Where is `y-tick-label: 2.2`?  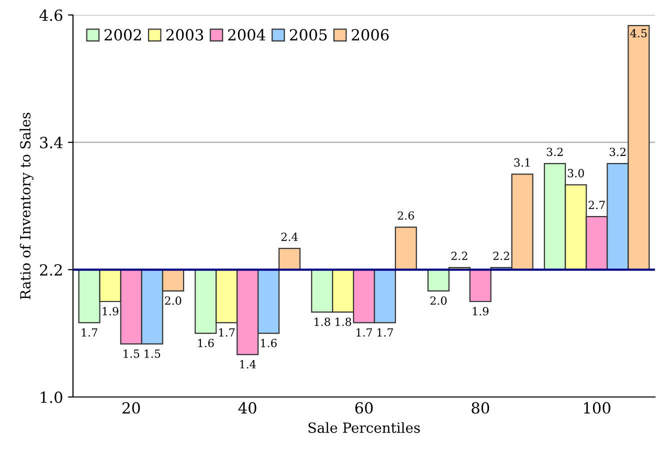 y-tick-label: 2.2 is located at coordinates (51, 270).